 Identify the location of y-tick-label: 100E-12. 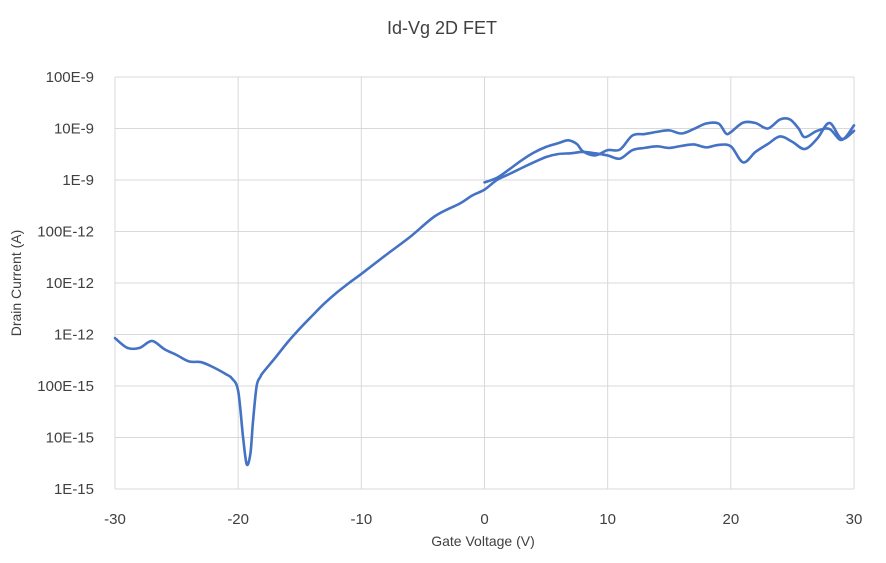
(65, 232).